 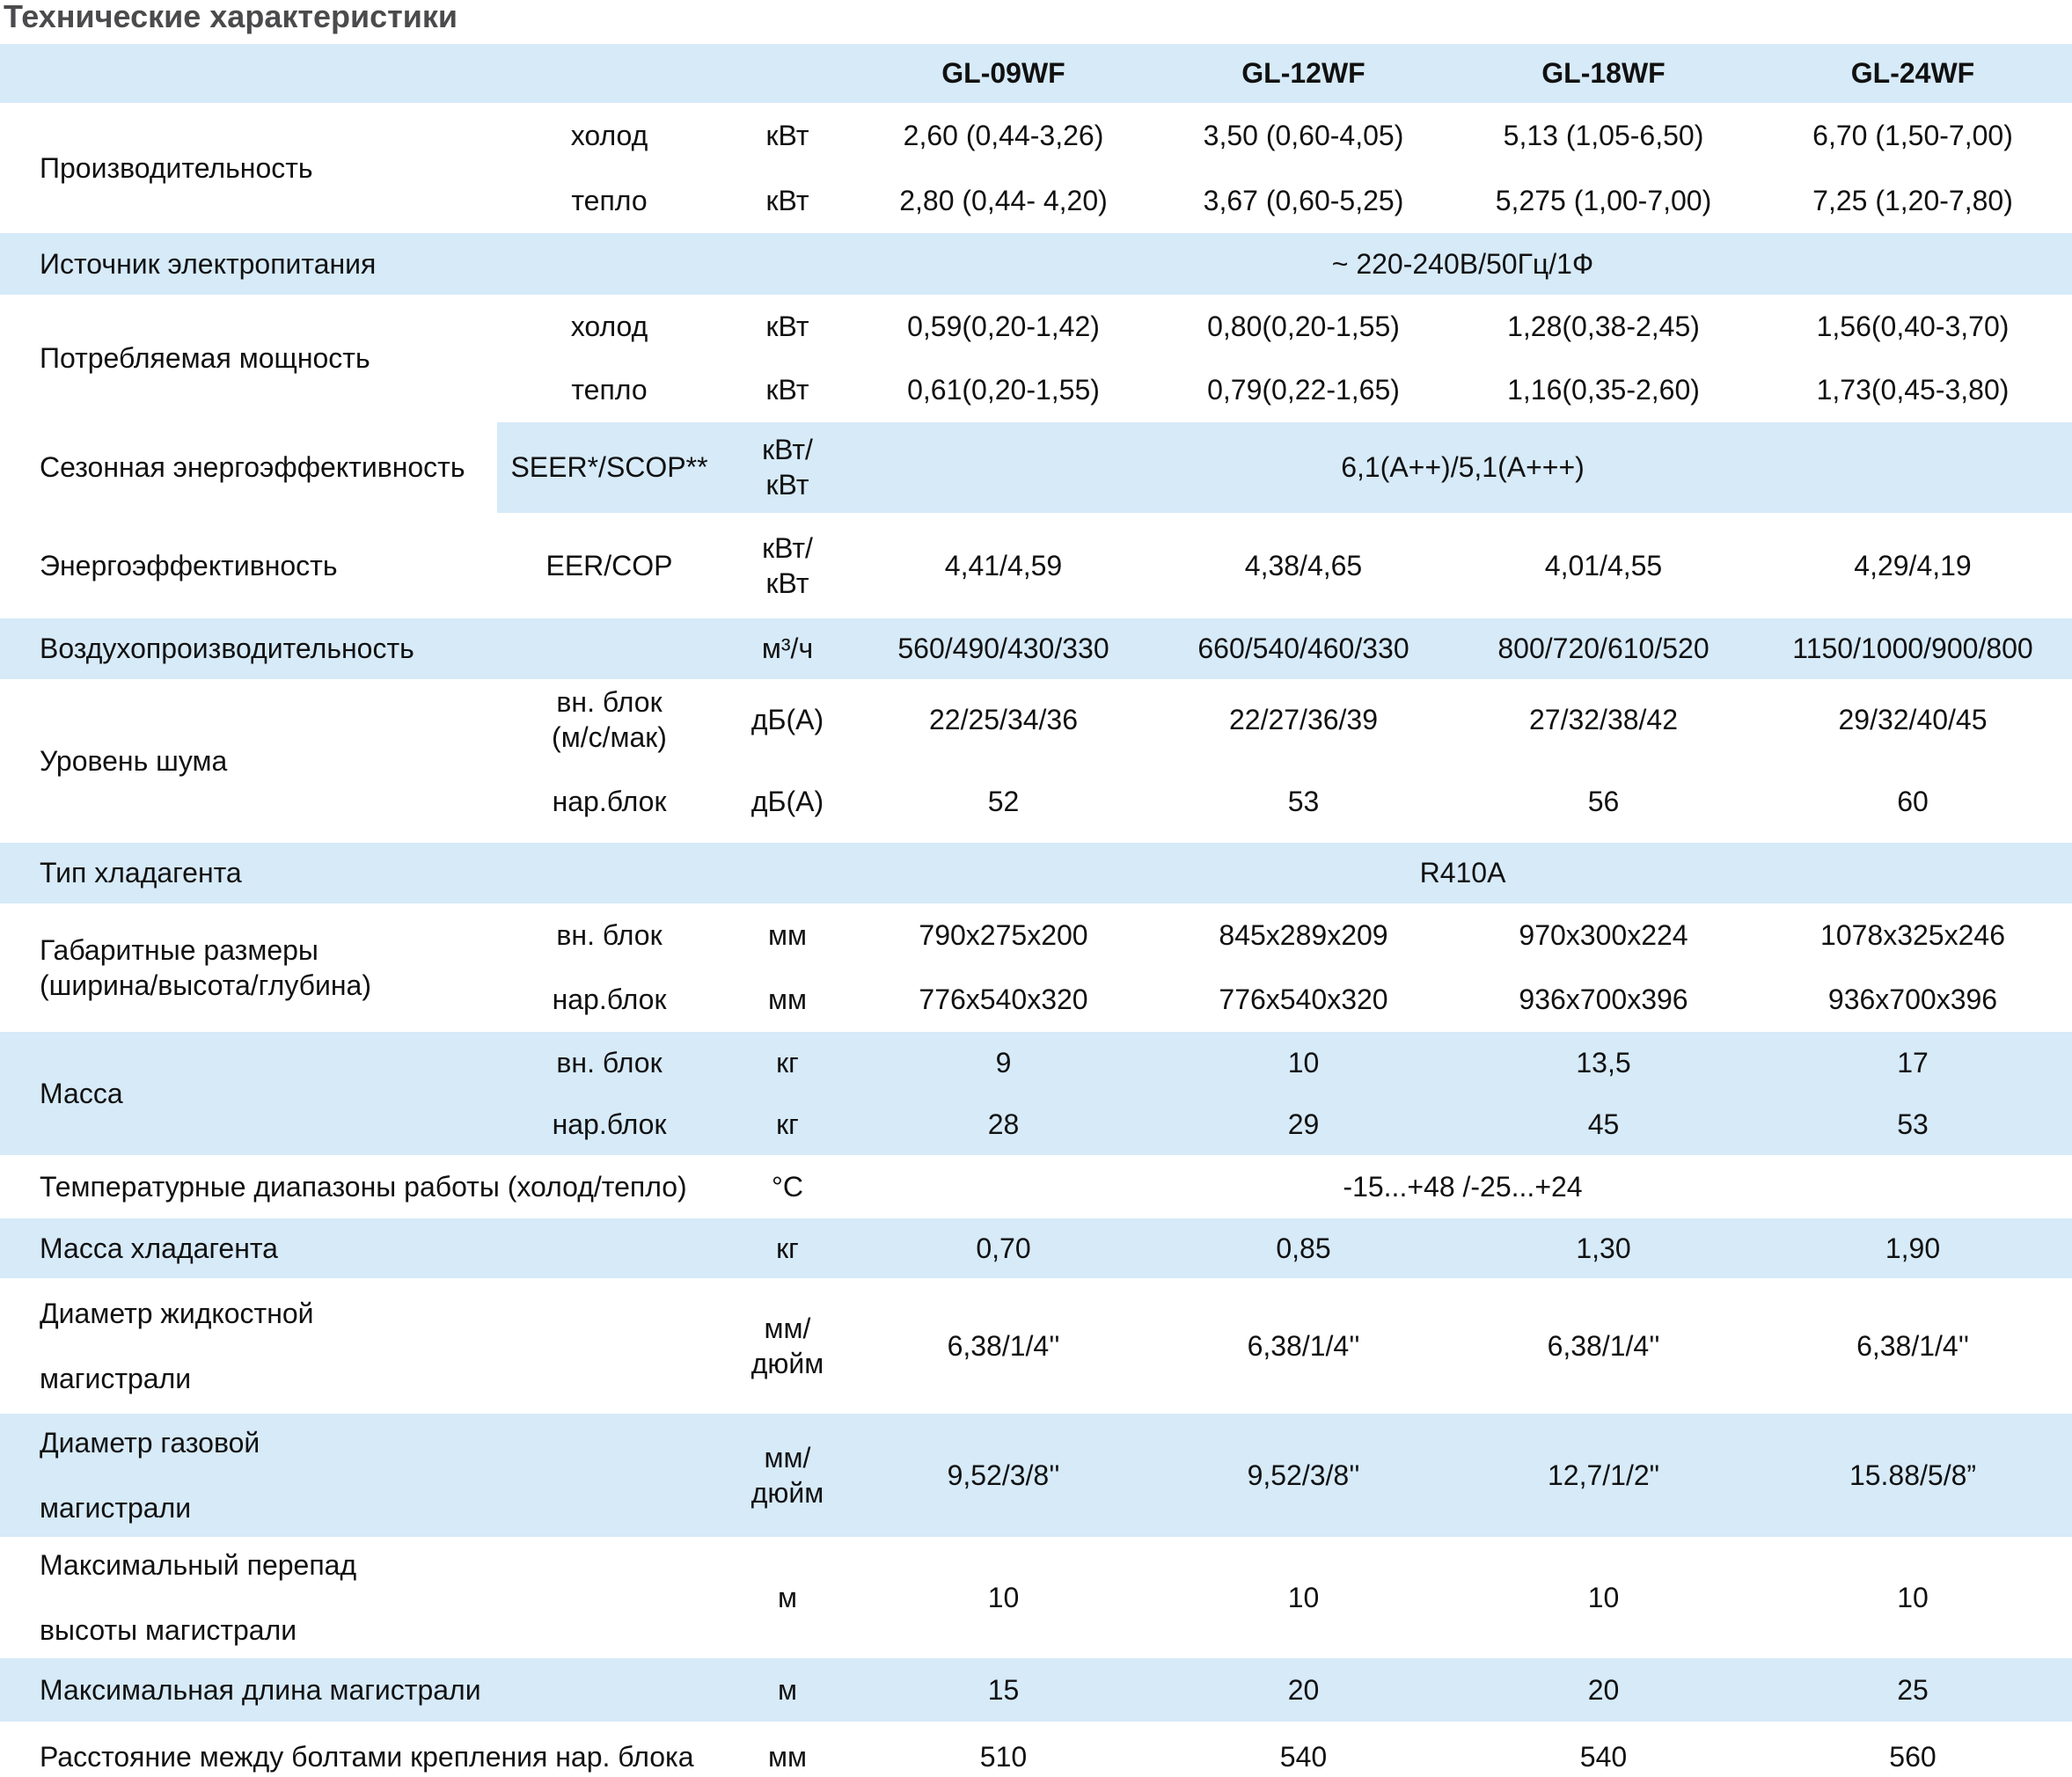 I want to click on row-label: Максимальная длина магистрали, so click(x=260, y=1689).